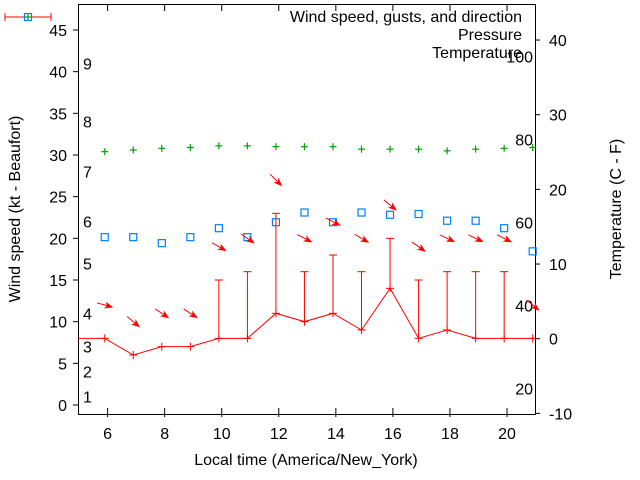 The width and height of the screenshot is (640, 480). Describe the element at coordinates (560, 414) in the screenshot. I see `y-right-tick-label: -10` at that location.